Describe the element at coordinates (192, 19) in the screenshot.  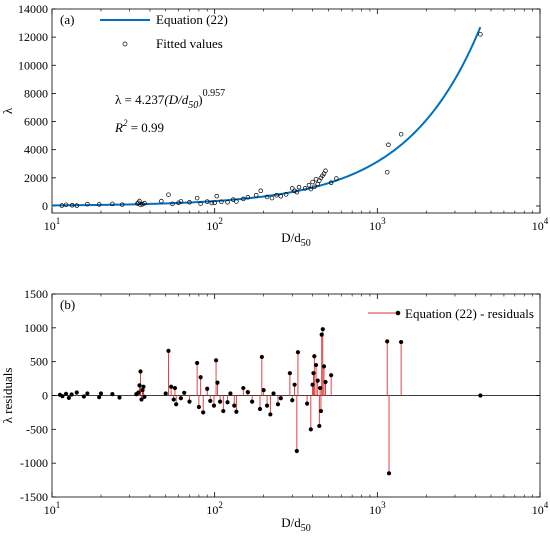
I see `legend-label: Equation (22)` at that location.